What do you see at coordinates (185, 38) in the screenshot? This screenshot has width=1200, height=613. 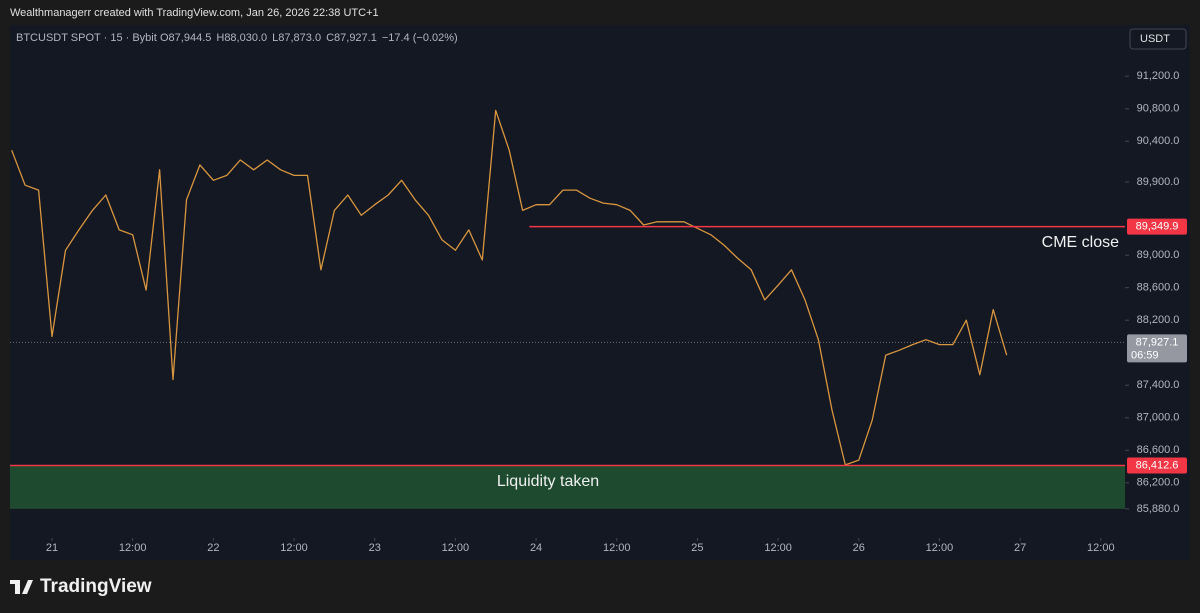 I see `quote-value: O87,944.5` at bounding box center [185, 38].